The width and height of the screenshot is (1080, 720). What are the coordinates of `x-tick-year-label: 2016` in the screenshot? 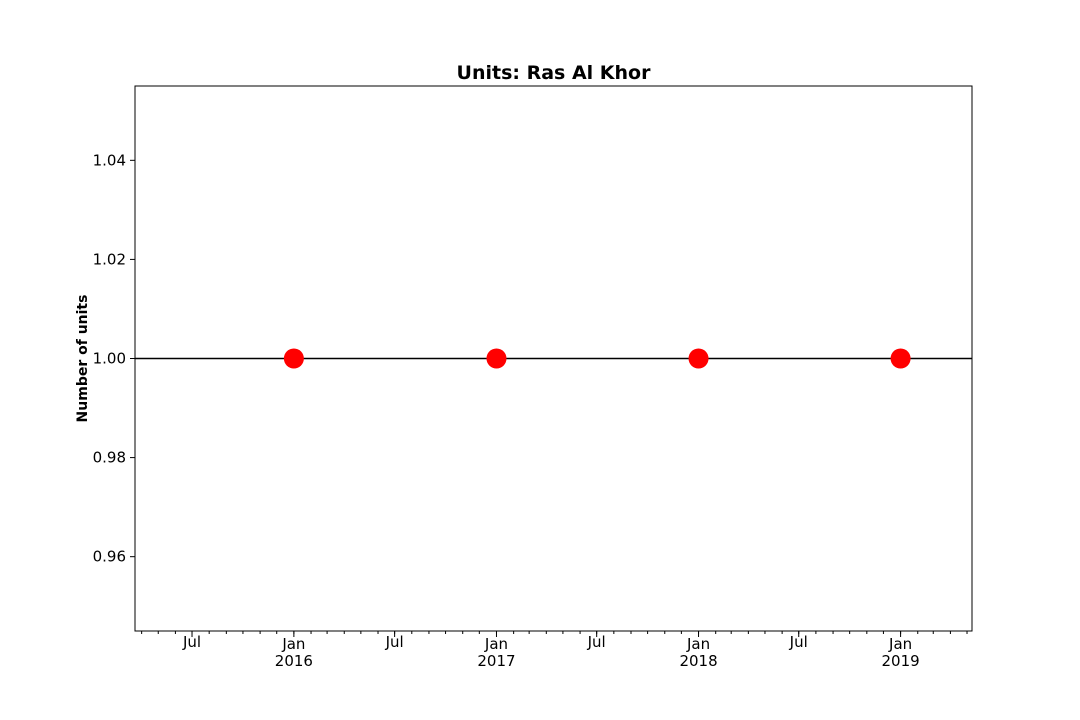 It's located at (294, 661).